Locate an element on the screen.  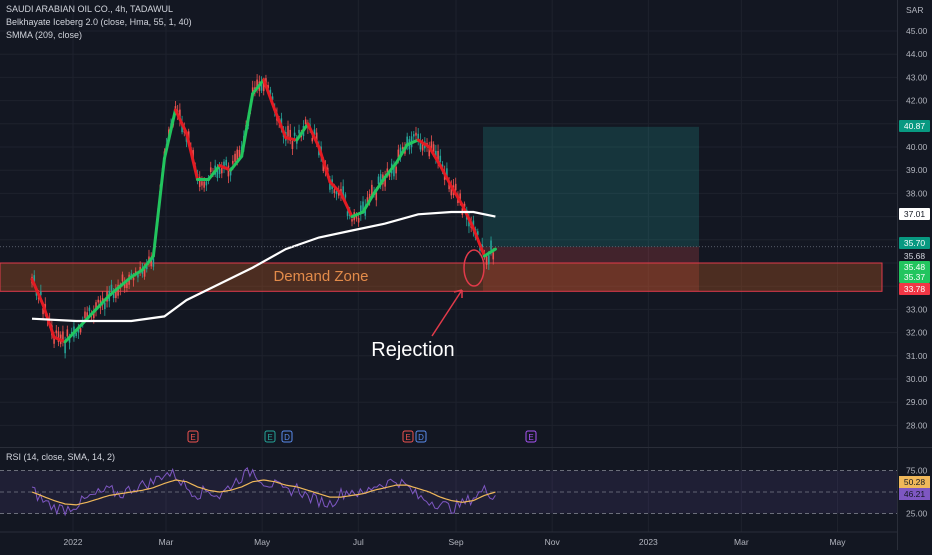
time-tick-label: May is located at coordinates (837, 542).